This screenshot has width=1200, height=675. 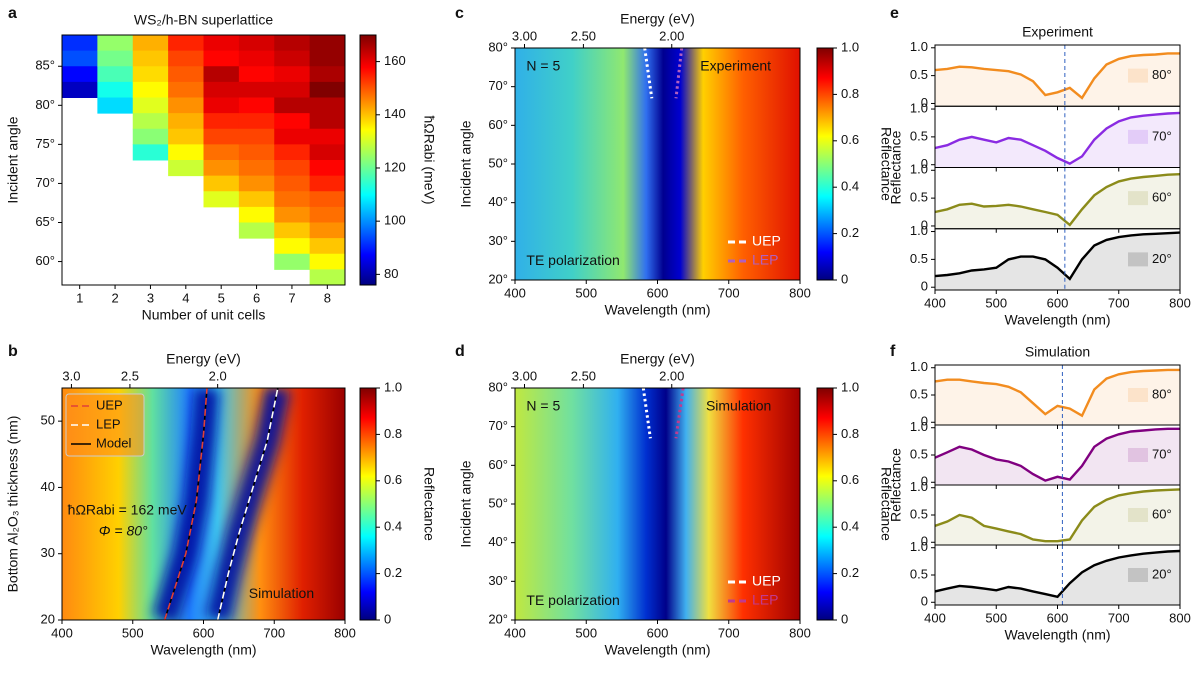 I want to click on heatmap-image, so click(x=657, y=504).